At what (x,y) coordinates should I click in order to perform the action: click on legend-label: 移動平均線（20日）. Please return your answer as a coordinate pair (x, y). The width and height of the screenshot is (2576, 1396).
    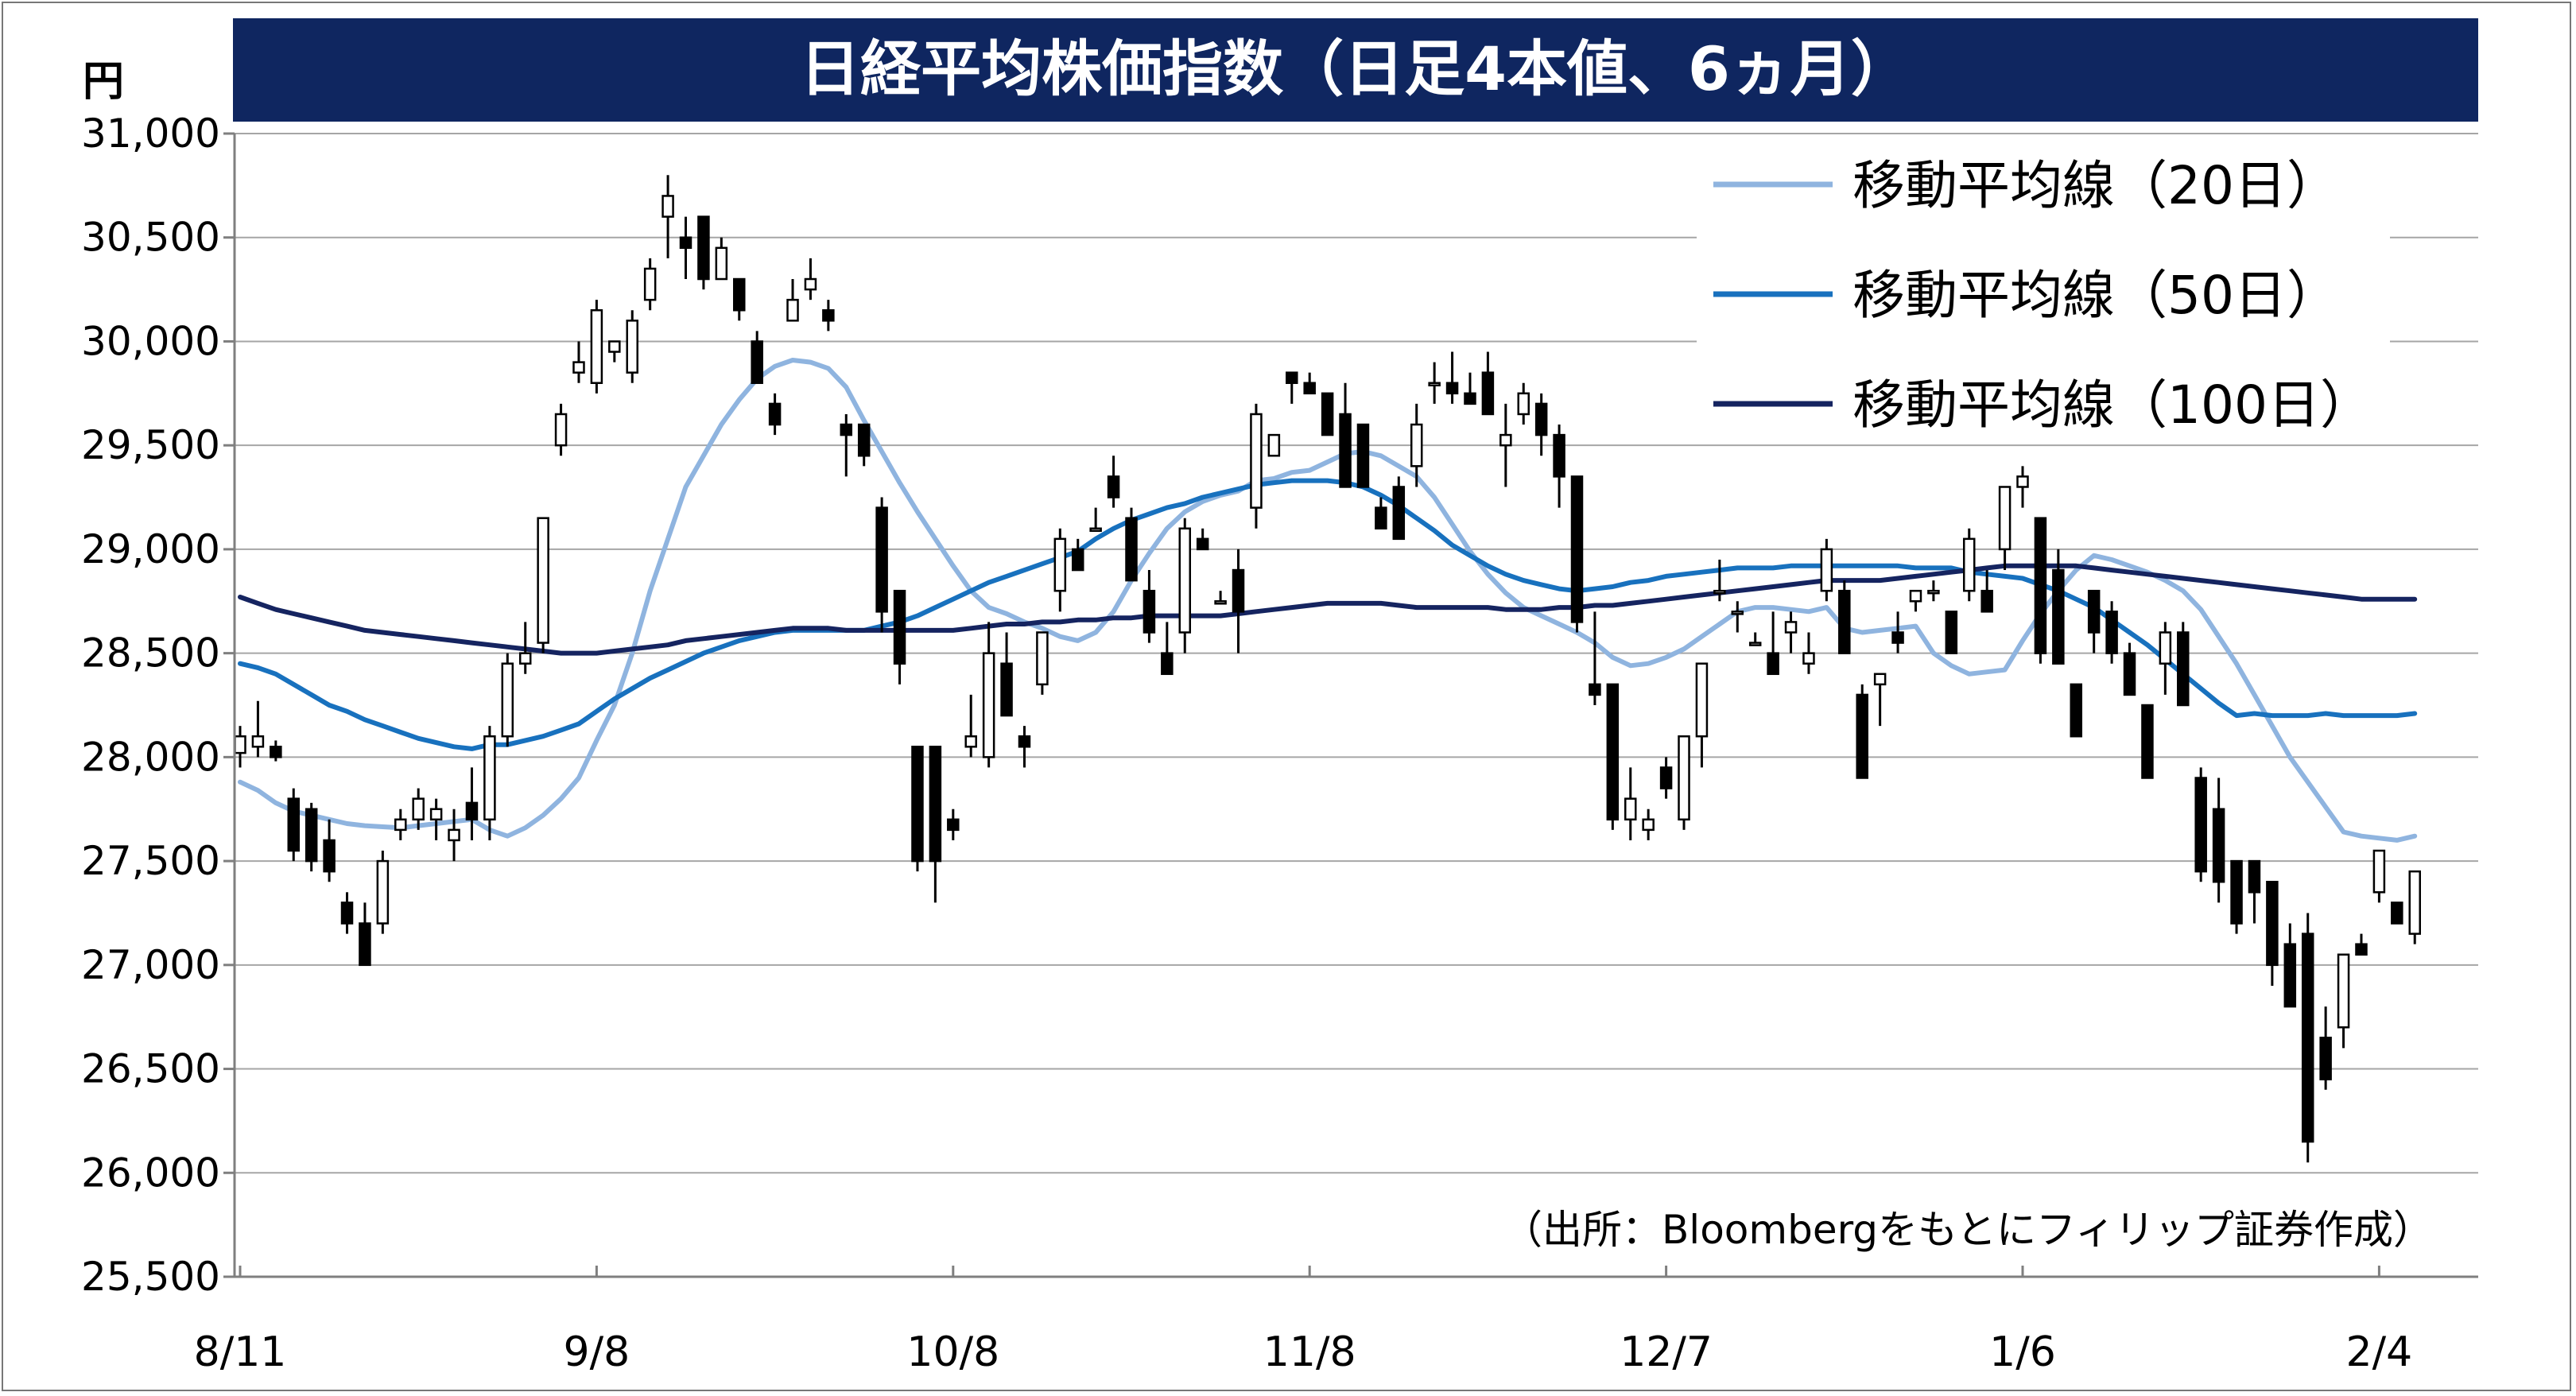
    Looking at the image, I should click on (2095, 185).